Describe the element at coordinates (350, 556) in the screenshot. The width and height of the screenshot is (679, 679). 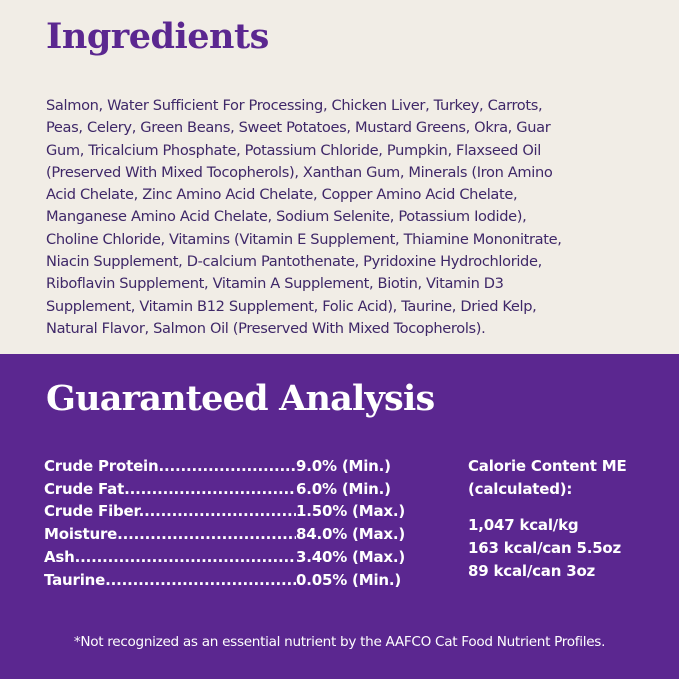
I see `nutrient-value: 3.40% (Max.)` at that location.